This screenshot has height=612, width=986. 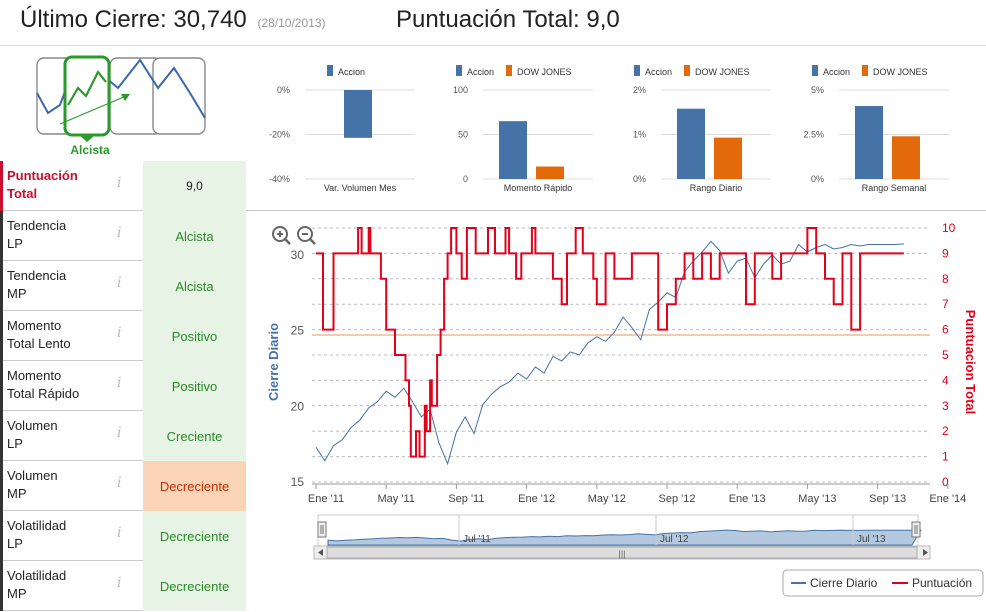 I want to click on legend-label: Puntuación, so click(x=942, y=583).